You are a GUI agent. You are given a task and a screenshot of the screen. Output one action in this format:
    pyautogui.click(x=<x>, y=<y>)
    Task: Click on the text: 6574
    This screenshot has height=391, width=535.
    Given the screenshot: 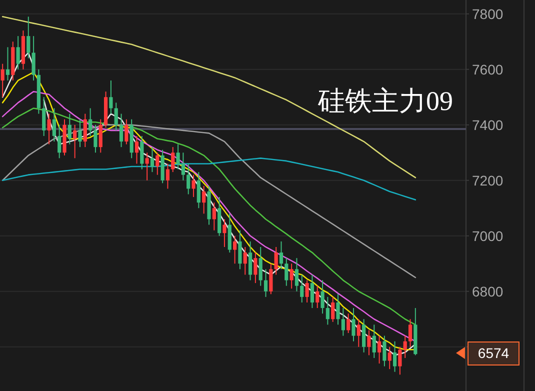 What is the action you would take?
    pyautogui.click(x=494, y=353)
    